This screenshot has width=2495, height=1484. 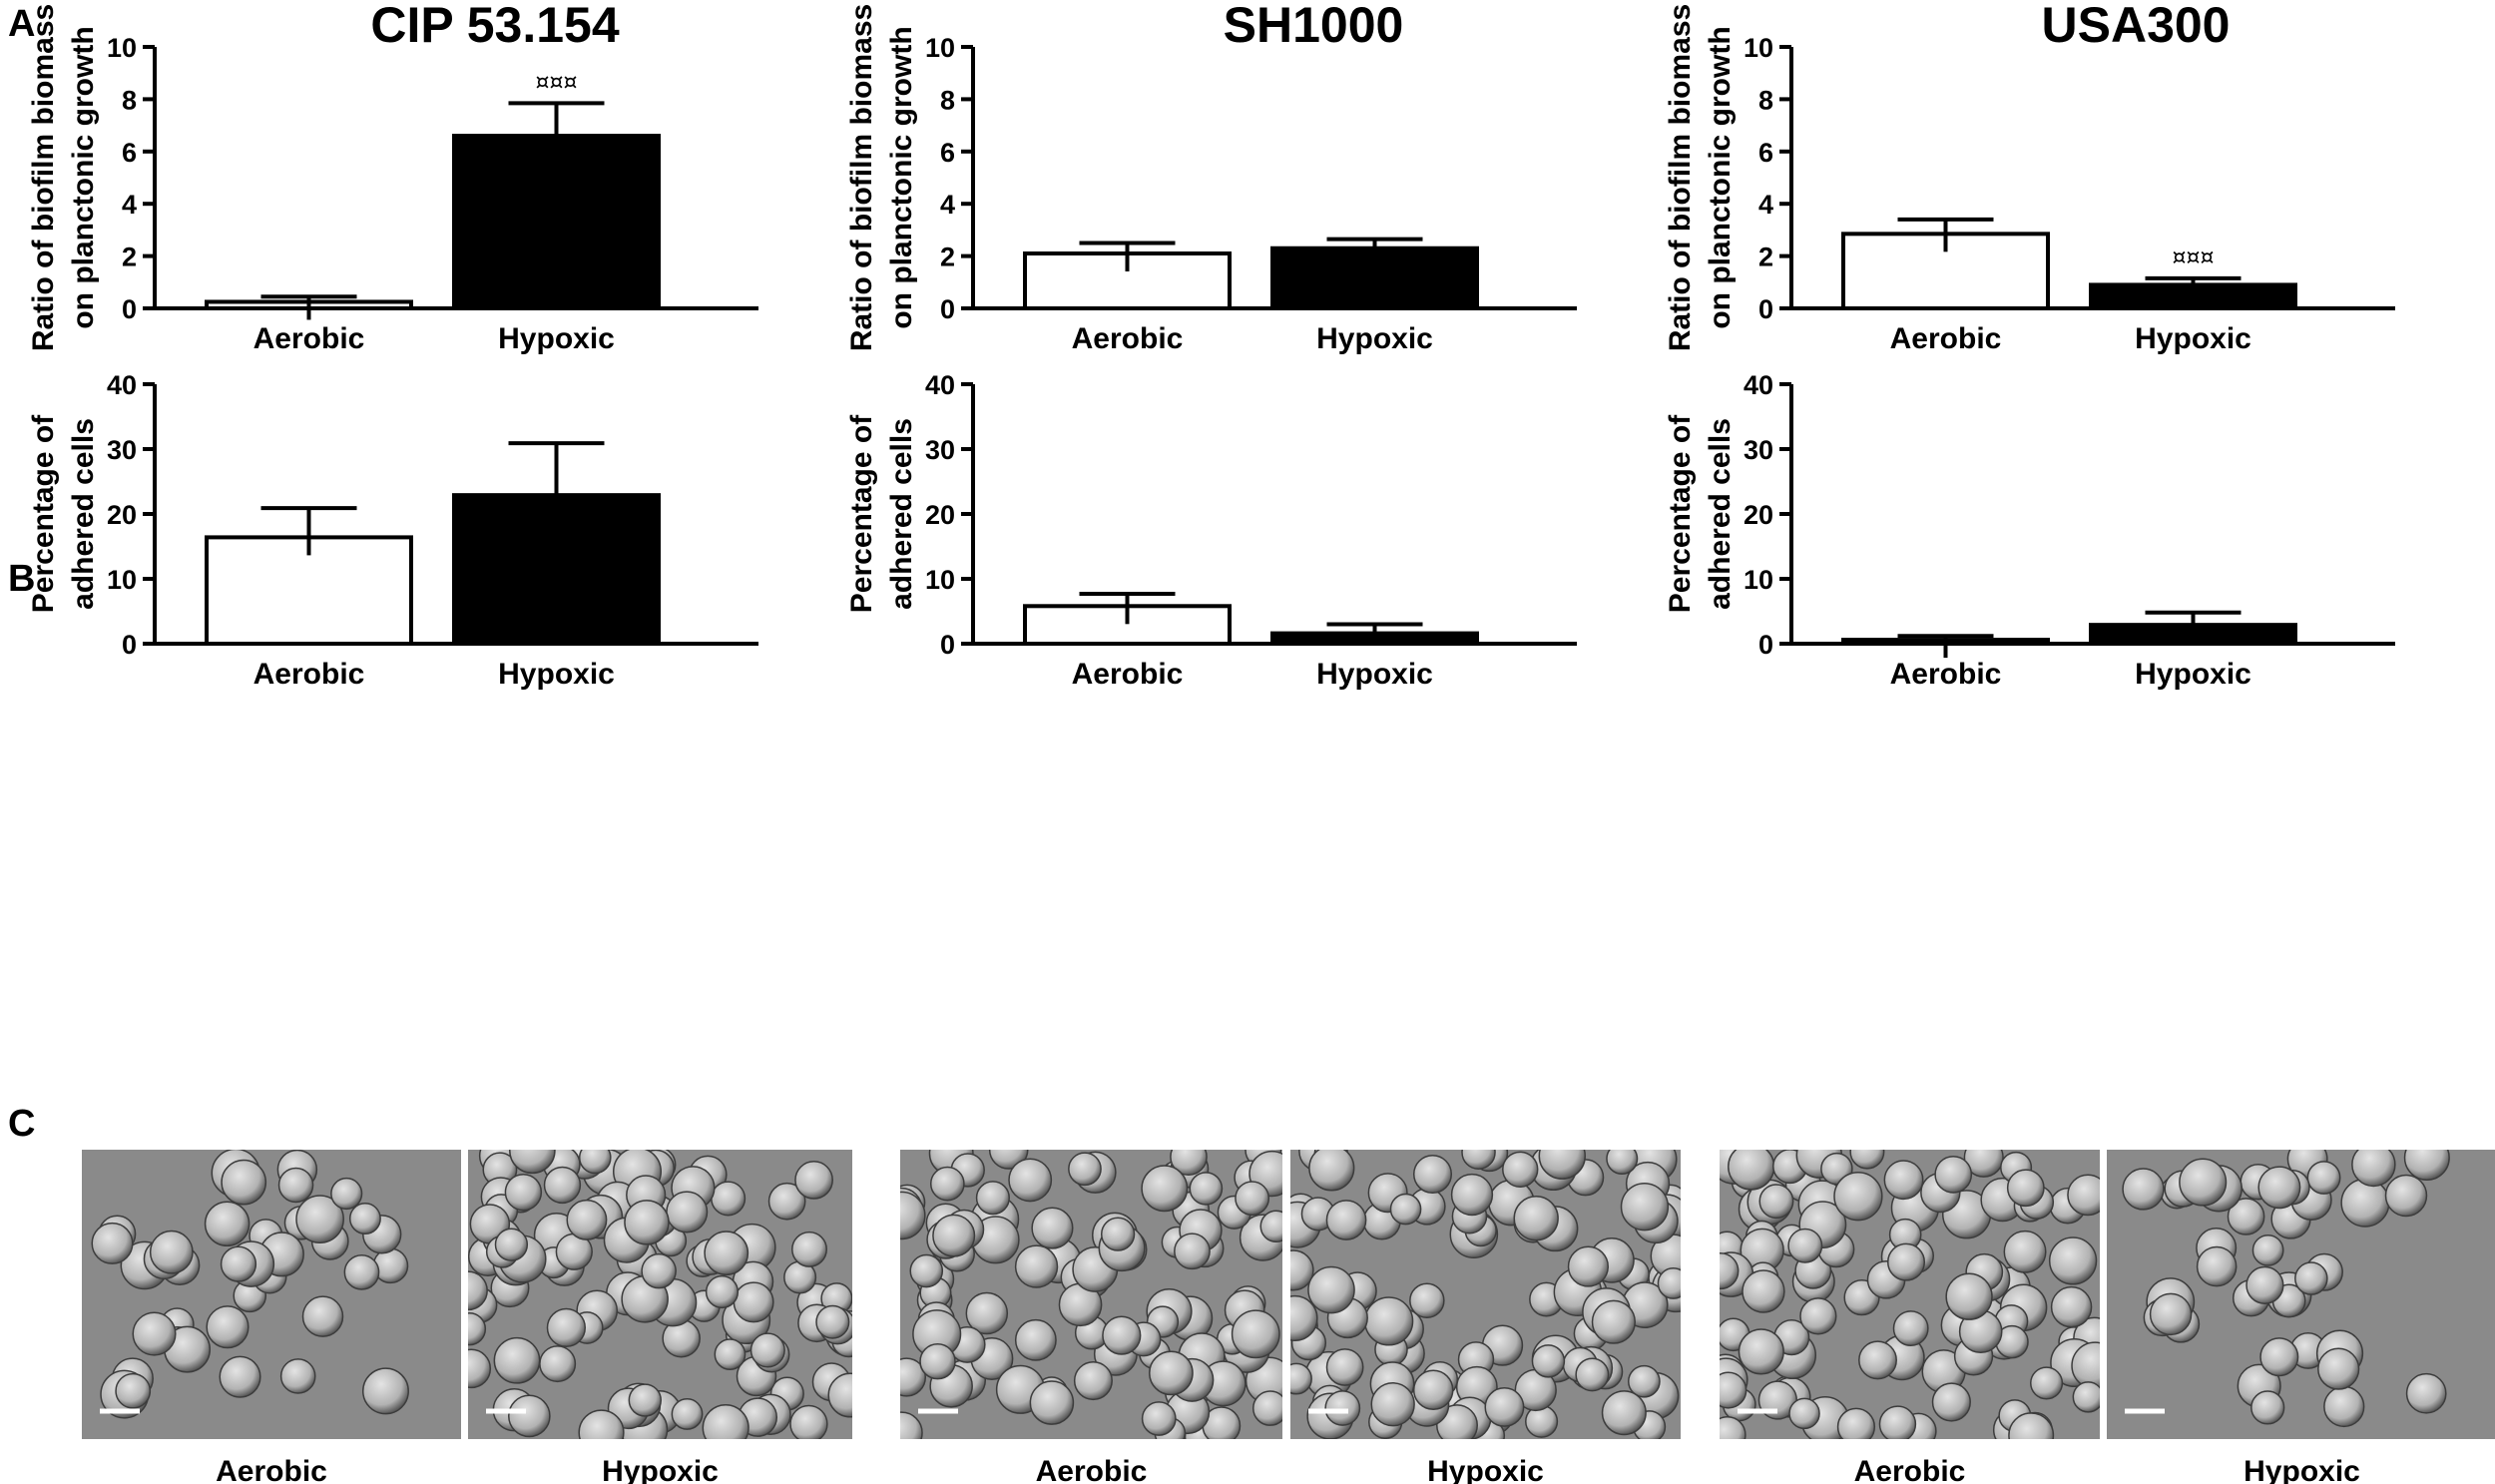 What do you see at coordinates (1758, 385) in the screenshot?
I see `y-tick-label: 40` at bounding box center [1758, 385].